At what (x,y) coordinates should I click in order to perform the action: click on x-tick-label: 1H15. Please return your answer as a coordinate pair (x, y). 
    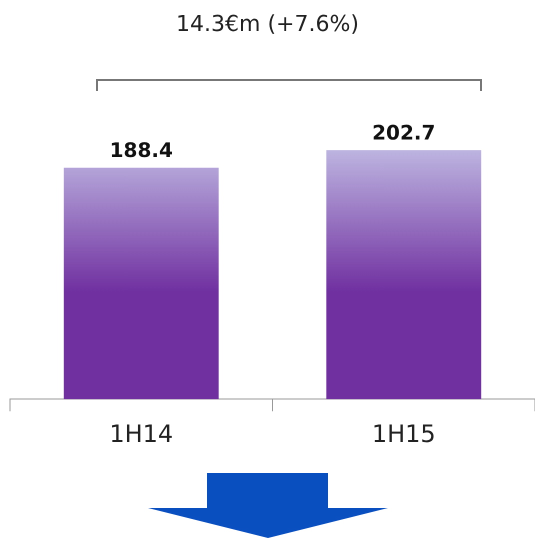
    Looking at the image, I should click on (404, 434).